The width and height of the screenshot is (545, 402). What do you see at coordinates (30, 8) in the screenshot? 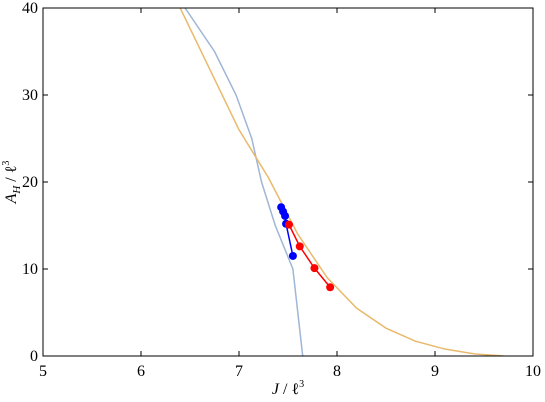
I see `y-tick-label: 40` at bounding box center [30, 8].